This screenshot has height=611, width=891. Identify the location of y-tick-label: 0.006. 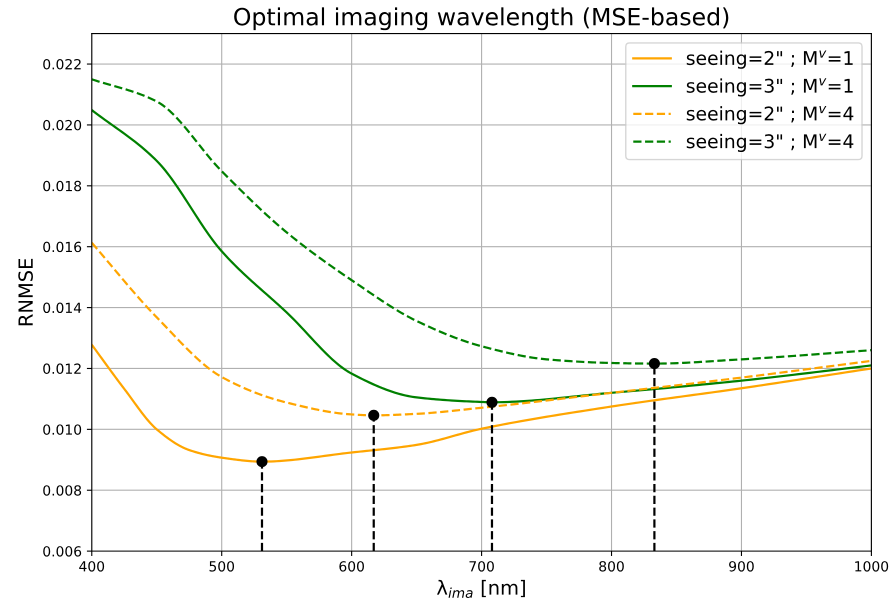
(62, 551).